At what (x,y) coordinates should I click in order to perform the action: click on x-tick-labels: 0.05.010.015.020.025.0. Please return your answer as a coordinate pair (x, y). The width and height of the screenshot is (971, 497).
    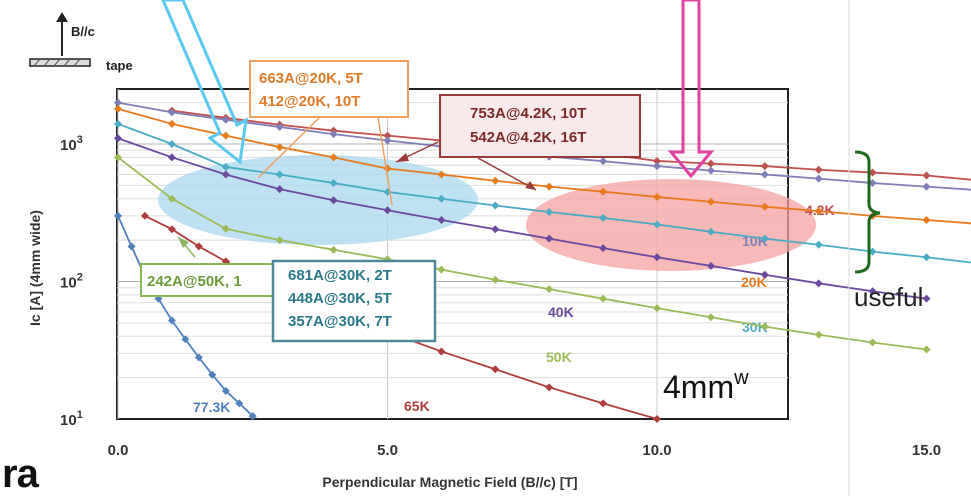
    Looking at the image, I should click on (525, 450).